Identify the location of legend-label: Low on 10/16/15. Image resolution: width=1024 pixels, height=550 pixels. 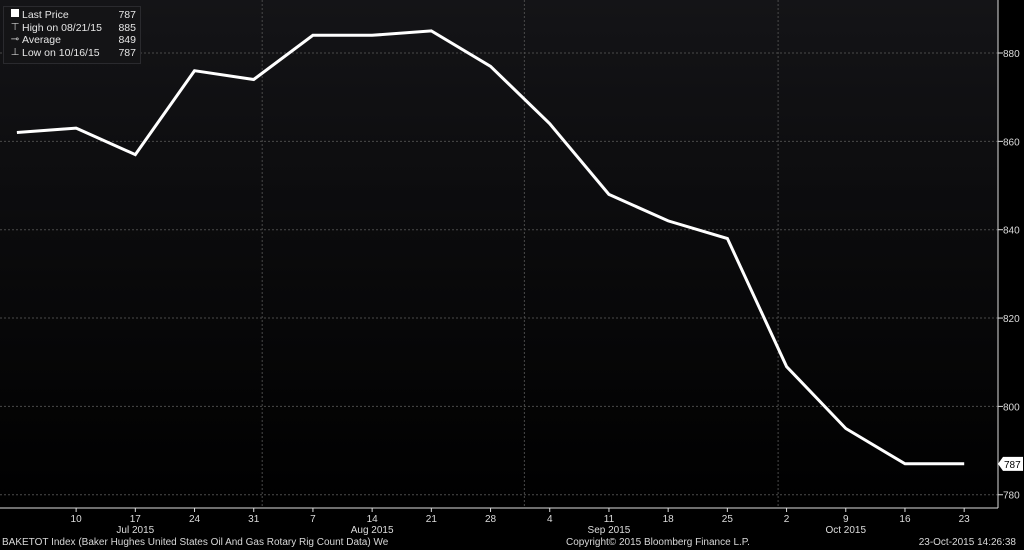
(61, 52).